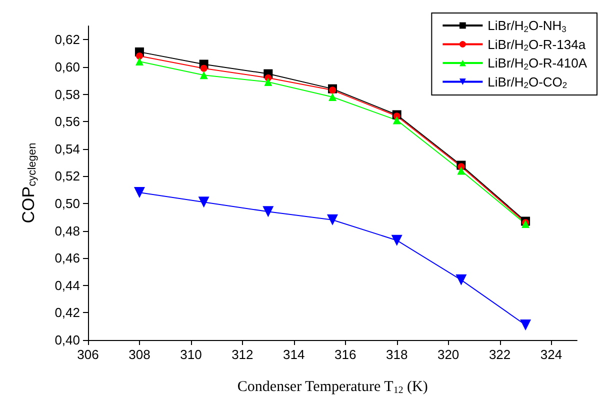 Image resolution: width=610 pixels, height=410 pixels. Describe the element at coordinates (397, 354) in the screenshot. I see `x-tick-label: 318` at that location.